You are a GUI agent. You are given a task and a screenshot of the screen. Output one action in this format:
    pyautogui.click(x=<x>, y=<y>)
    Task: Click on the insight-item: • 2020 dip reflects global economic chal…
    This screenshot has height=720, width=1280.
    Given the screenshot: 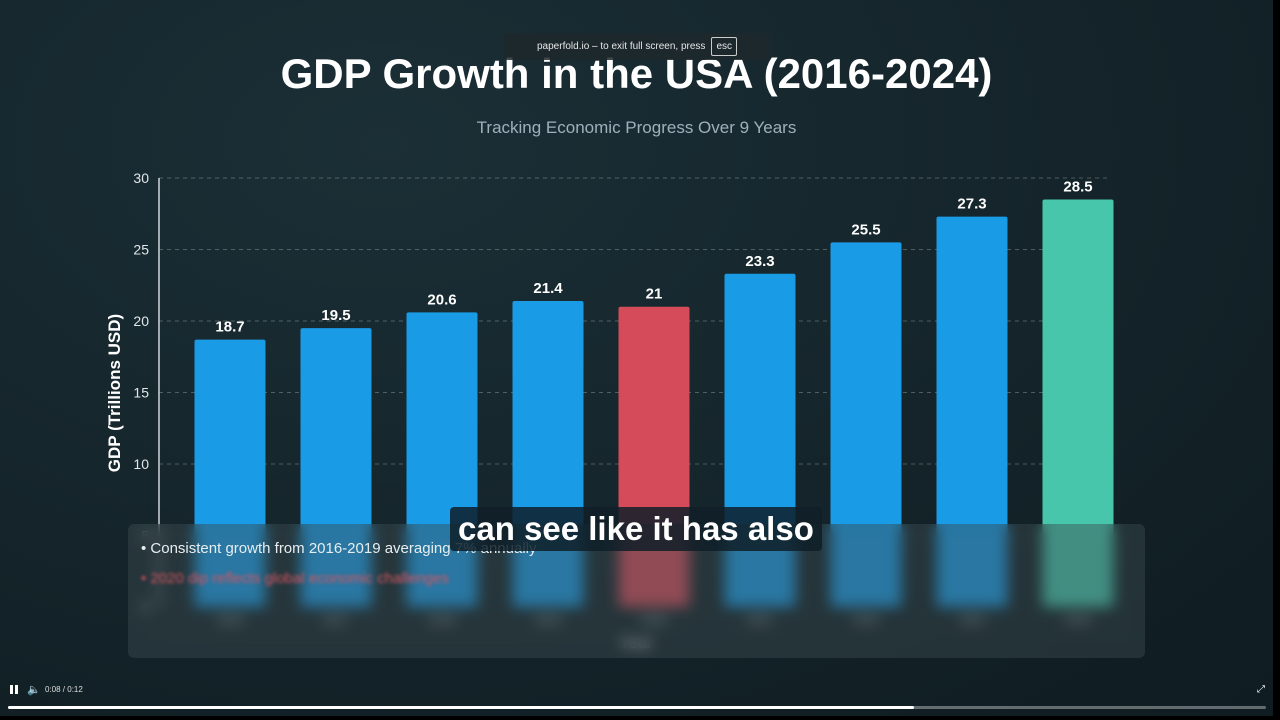 What is the action you would take?
    pyautogui.click(x=295, y=578)
    